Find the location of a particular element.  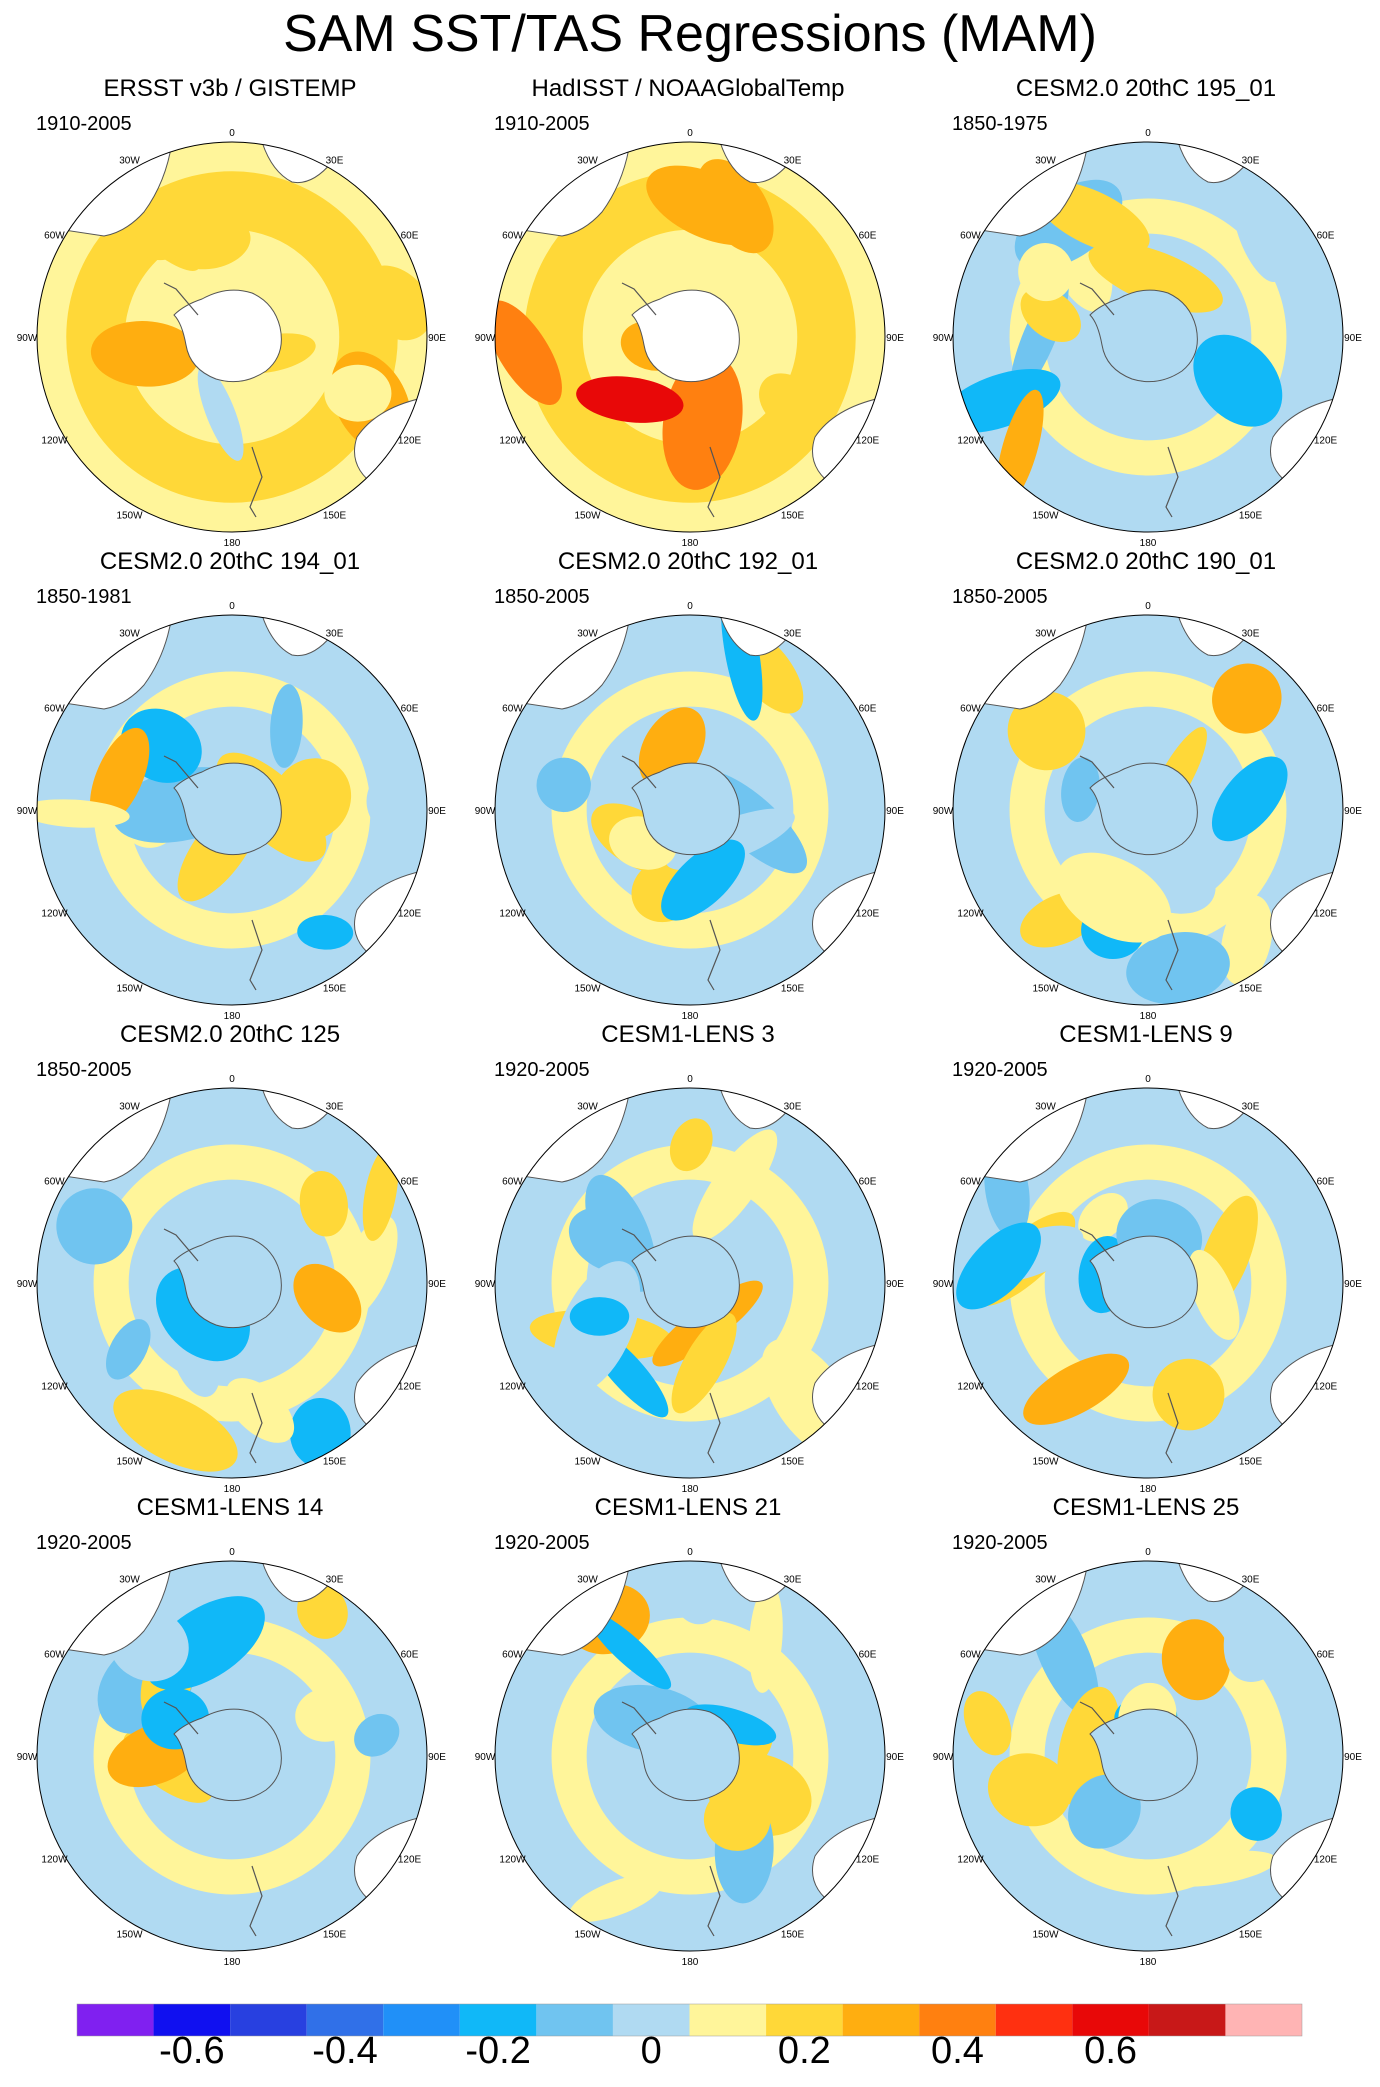

panel-title: CESM2.0 20thC 192_01 is located at coordinates (688, 561).